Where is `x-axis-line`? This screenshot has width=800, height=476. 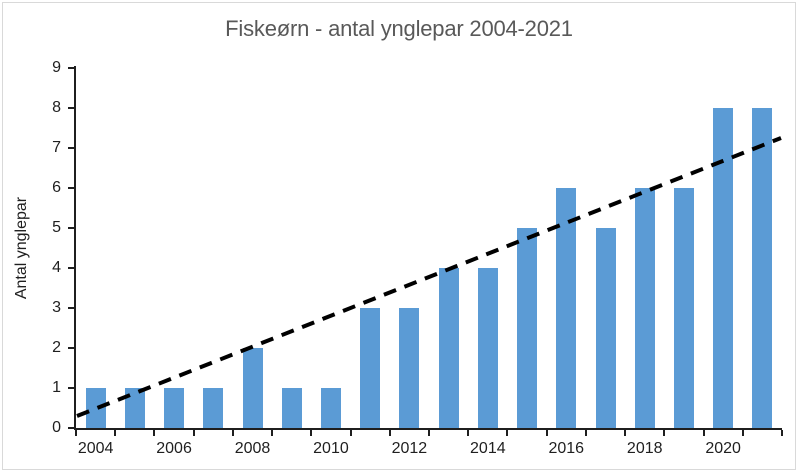 x-axis-line is located at coordinates (428, 429).